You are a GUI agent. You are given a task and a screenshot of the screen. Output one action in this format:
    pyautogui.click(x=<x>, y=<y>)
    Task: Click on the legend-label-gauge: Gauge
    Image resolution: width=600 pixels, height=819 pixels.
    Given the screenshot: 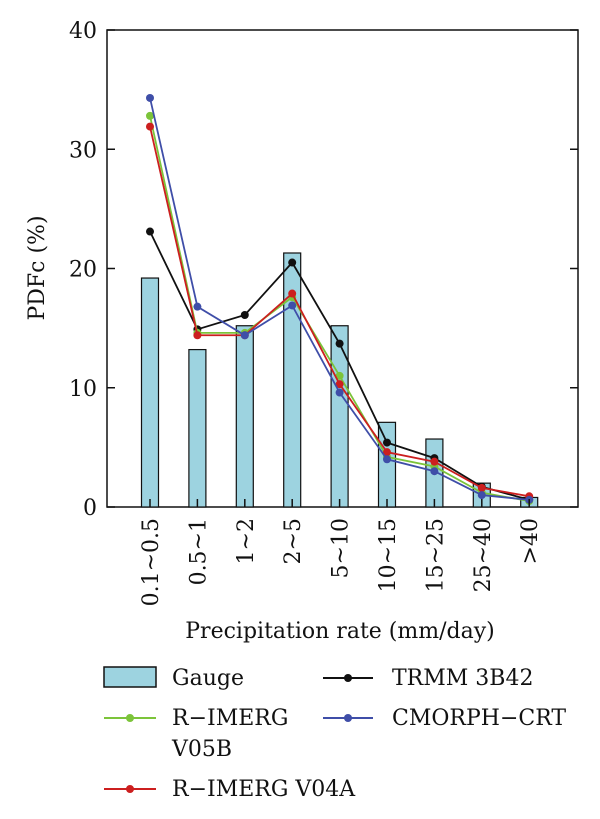 What is the action you would take?
    pyautogui.click(x=208, y=678)
    